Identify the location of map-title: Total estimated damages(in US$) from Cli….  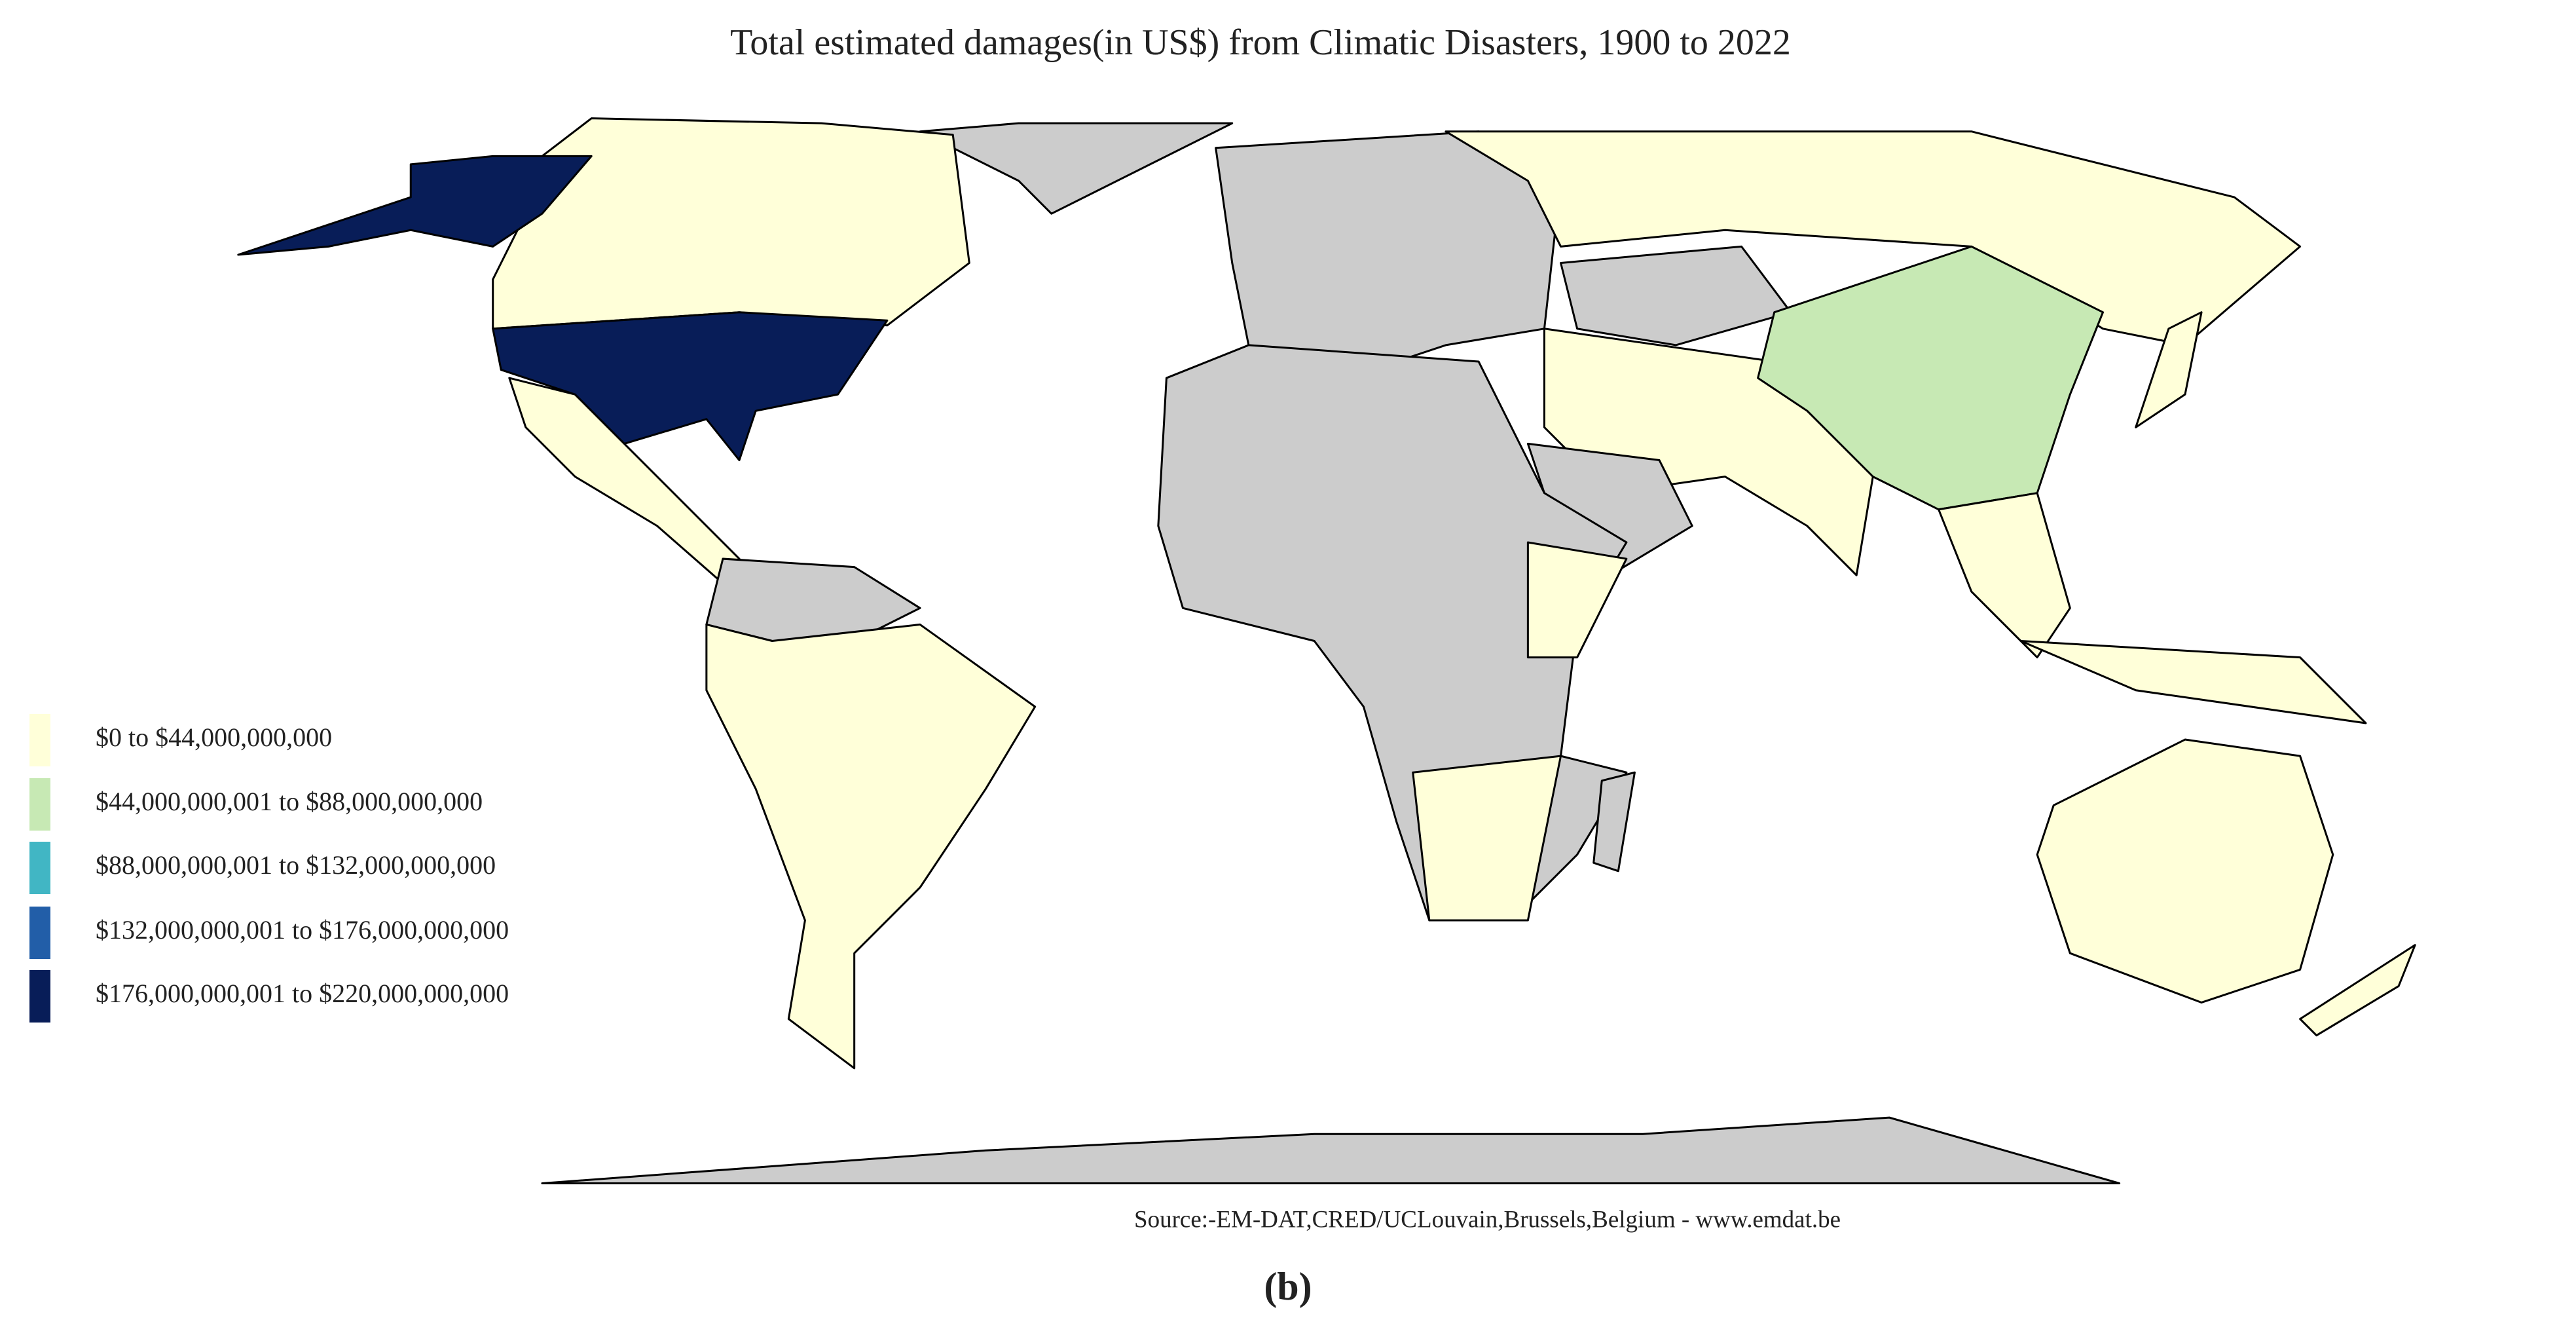
(1260, 42).